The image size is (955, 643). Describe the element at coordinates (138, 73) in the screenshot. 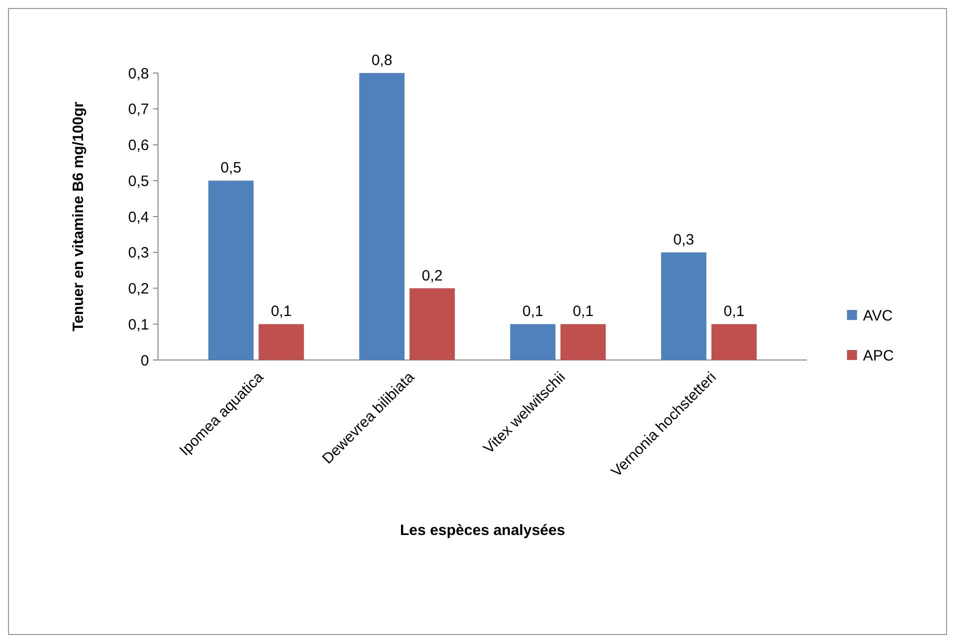

I see `y-tick-label: 0,8` at that location.